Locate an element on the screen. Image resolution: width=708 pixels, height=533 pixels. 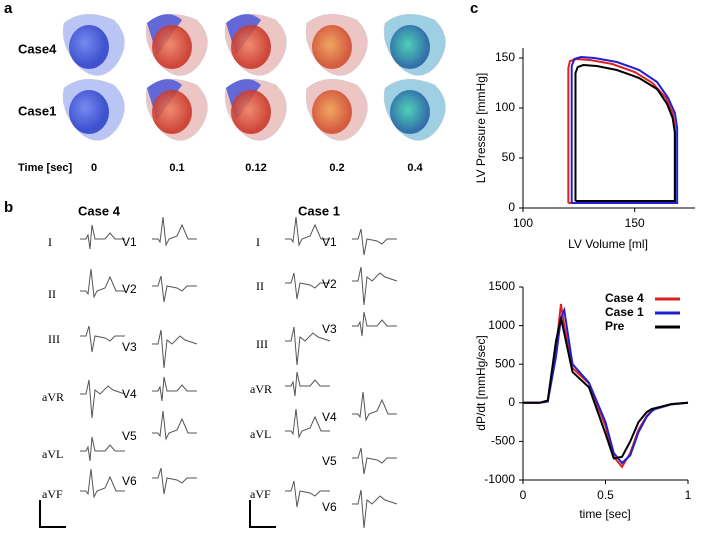
time-value: 0.12 is located at coordinates (255, 168).